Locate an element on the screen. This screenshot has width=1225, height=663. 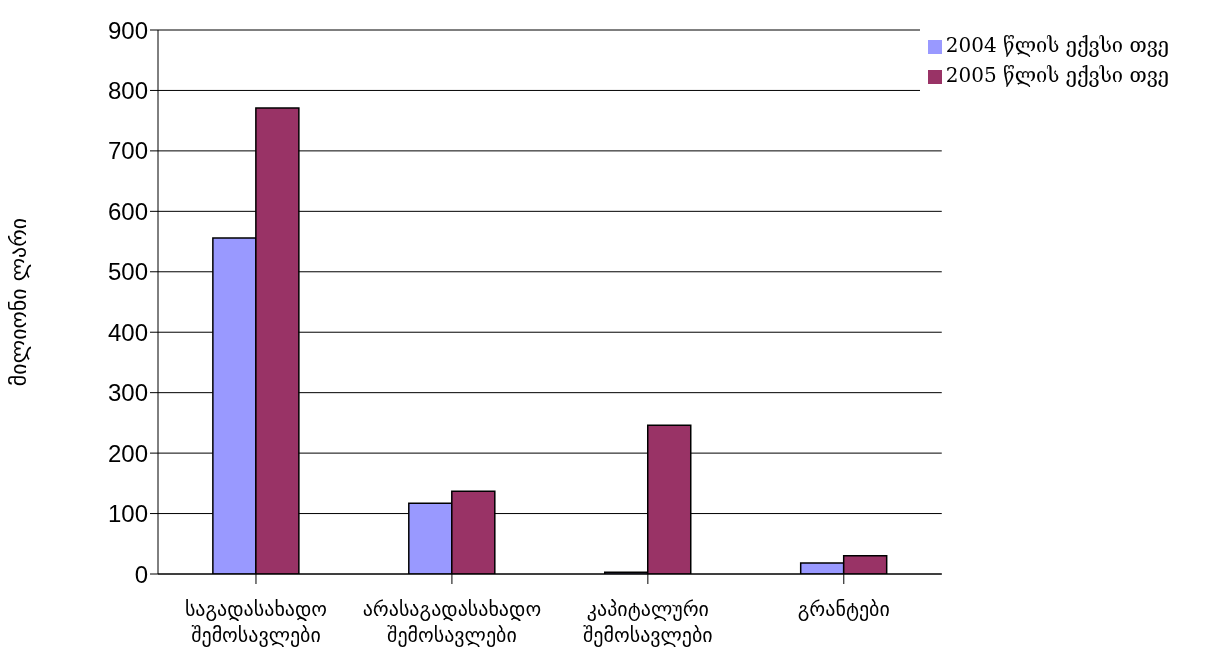
x-tick-label: კაპიტალური შემოსავლები is located at coordinates (648, 622).